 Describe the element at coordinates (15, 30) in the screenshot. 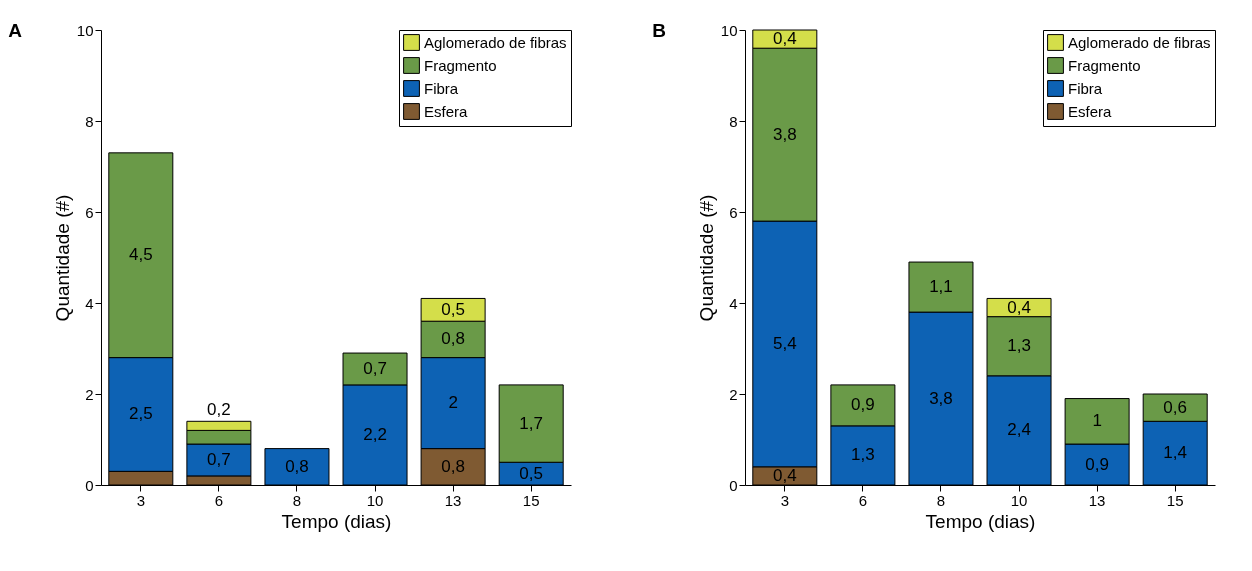

I see `text: A` at that location.